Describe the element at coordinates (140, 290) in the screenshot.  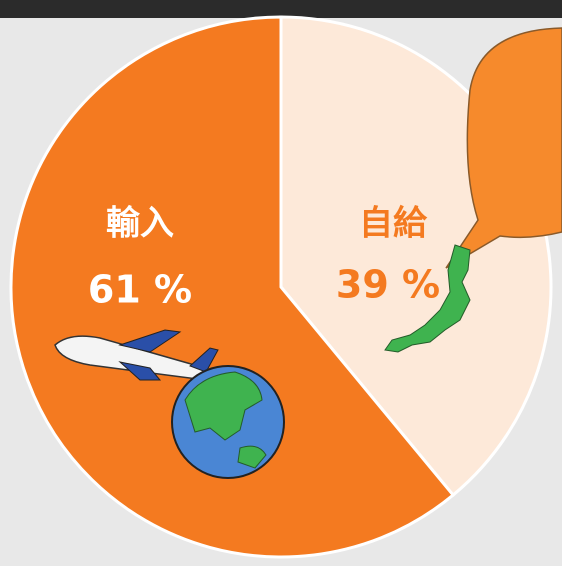
I see `slice-value-label: 61 %` at that location.